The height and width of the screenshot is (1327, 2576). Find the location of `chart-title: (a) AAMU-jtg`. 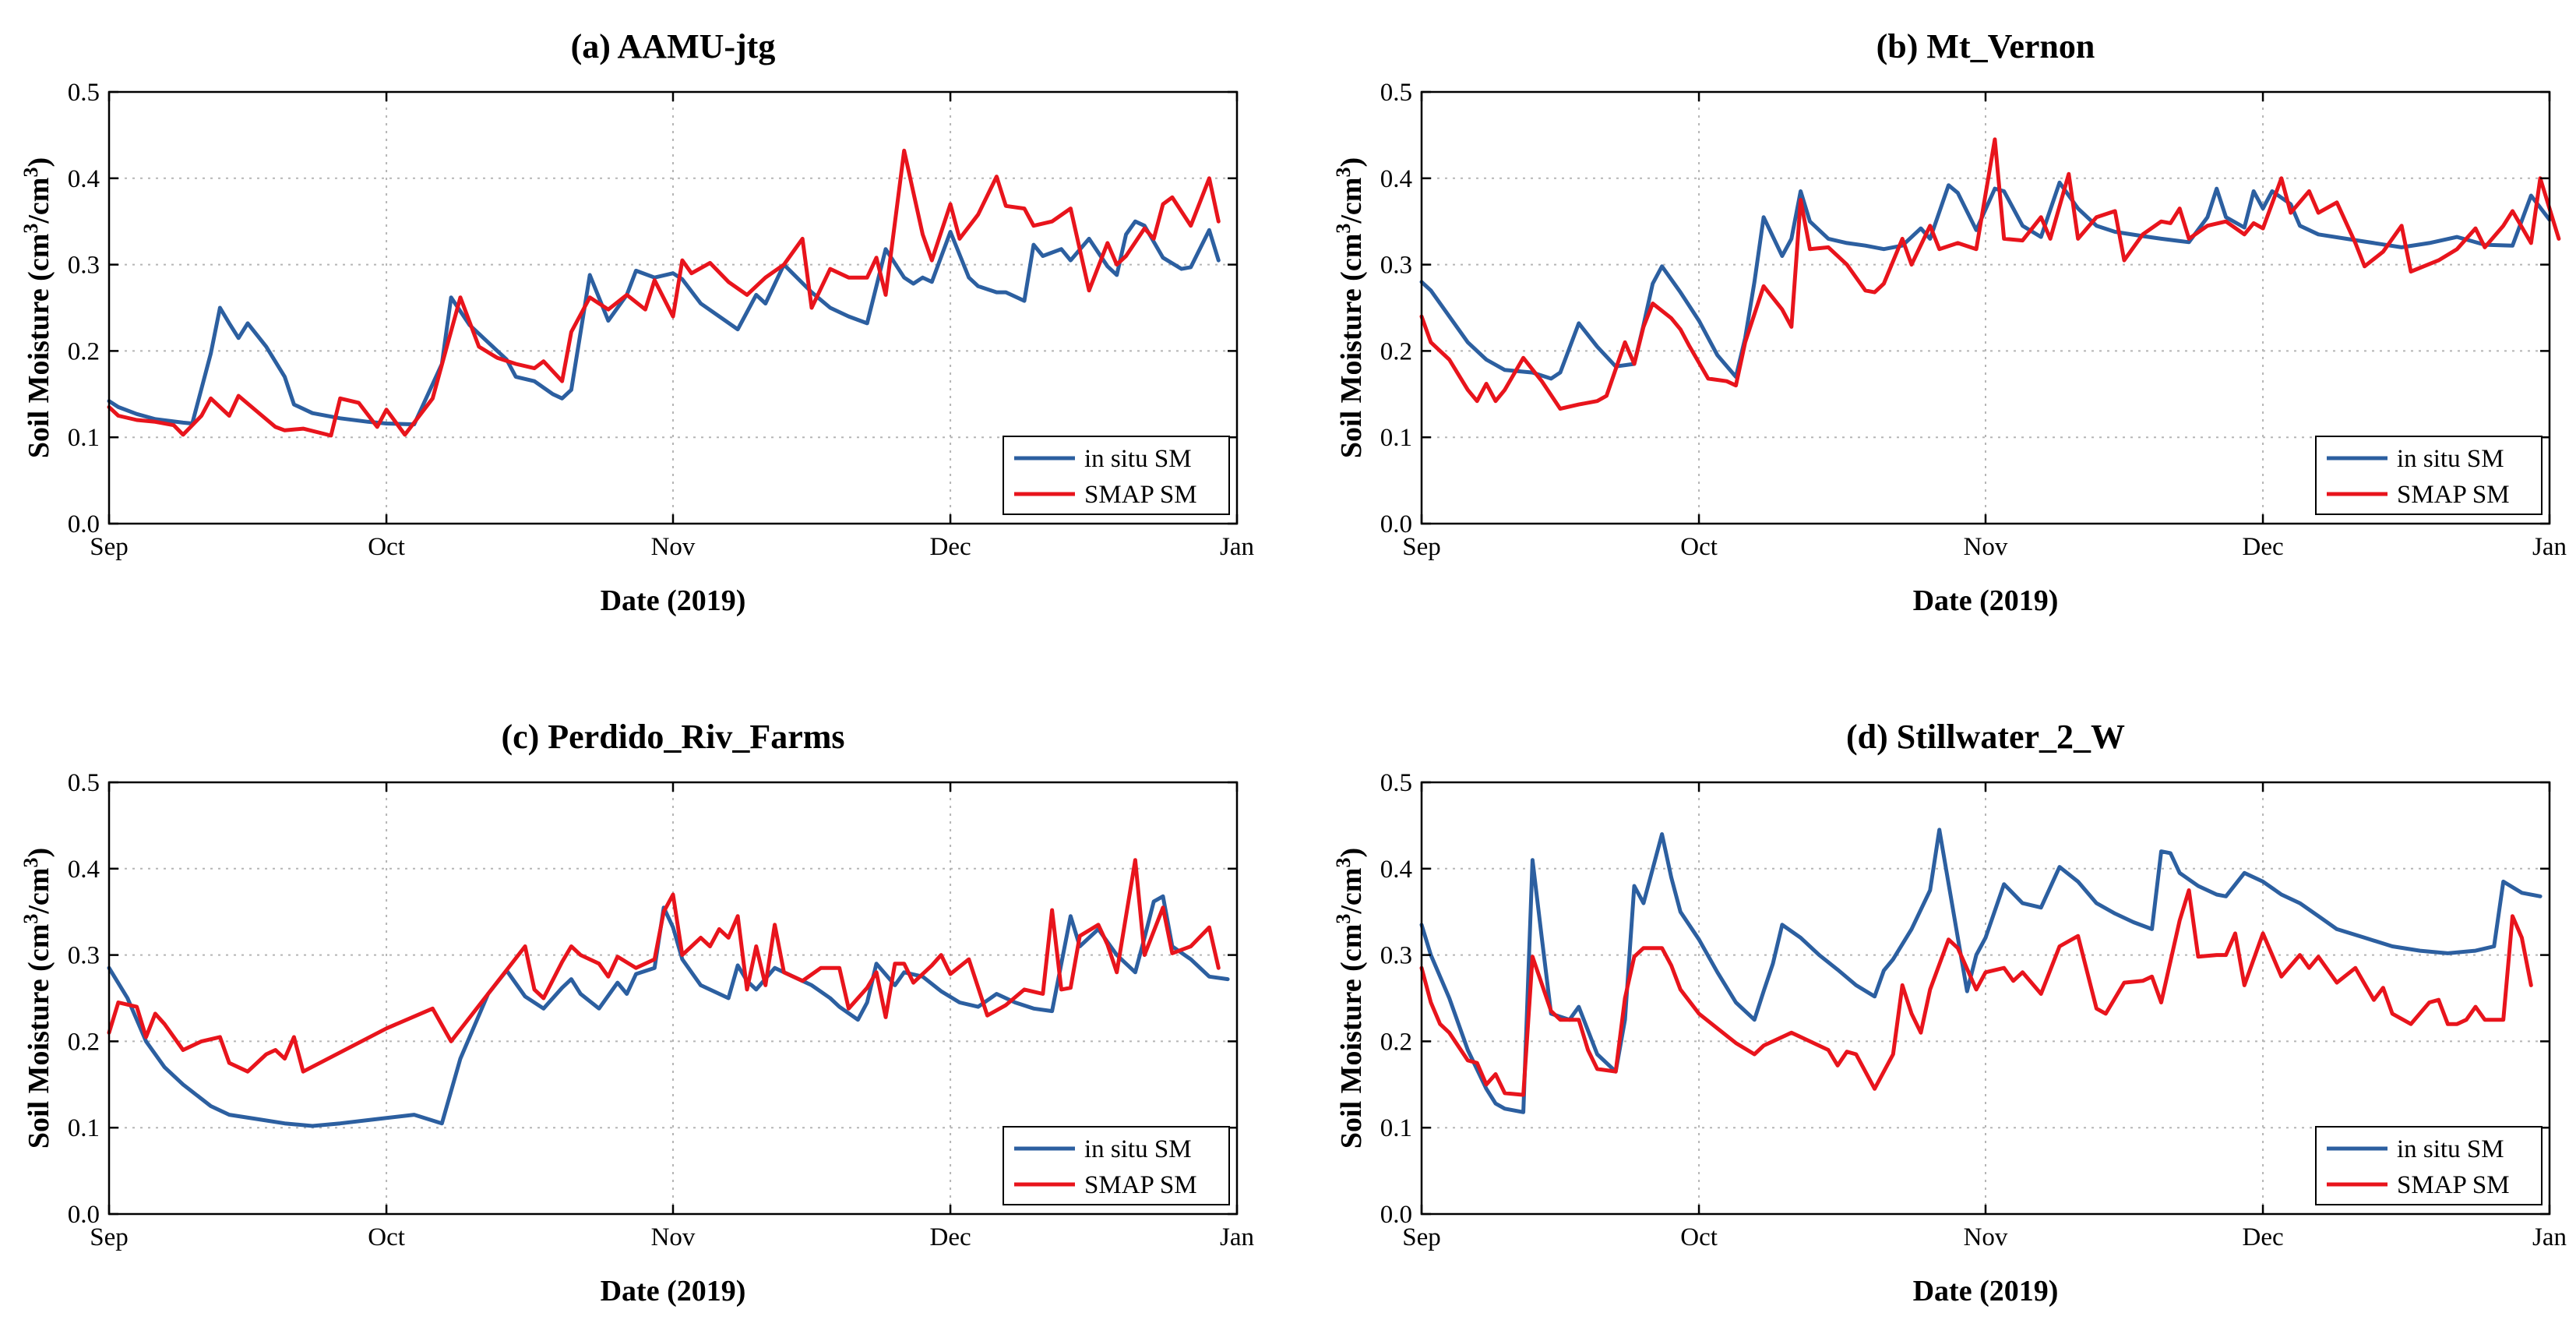

chart-title: (a) AAMU-jtg is located at coordinates (673, 46).